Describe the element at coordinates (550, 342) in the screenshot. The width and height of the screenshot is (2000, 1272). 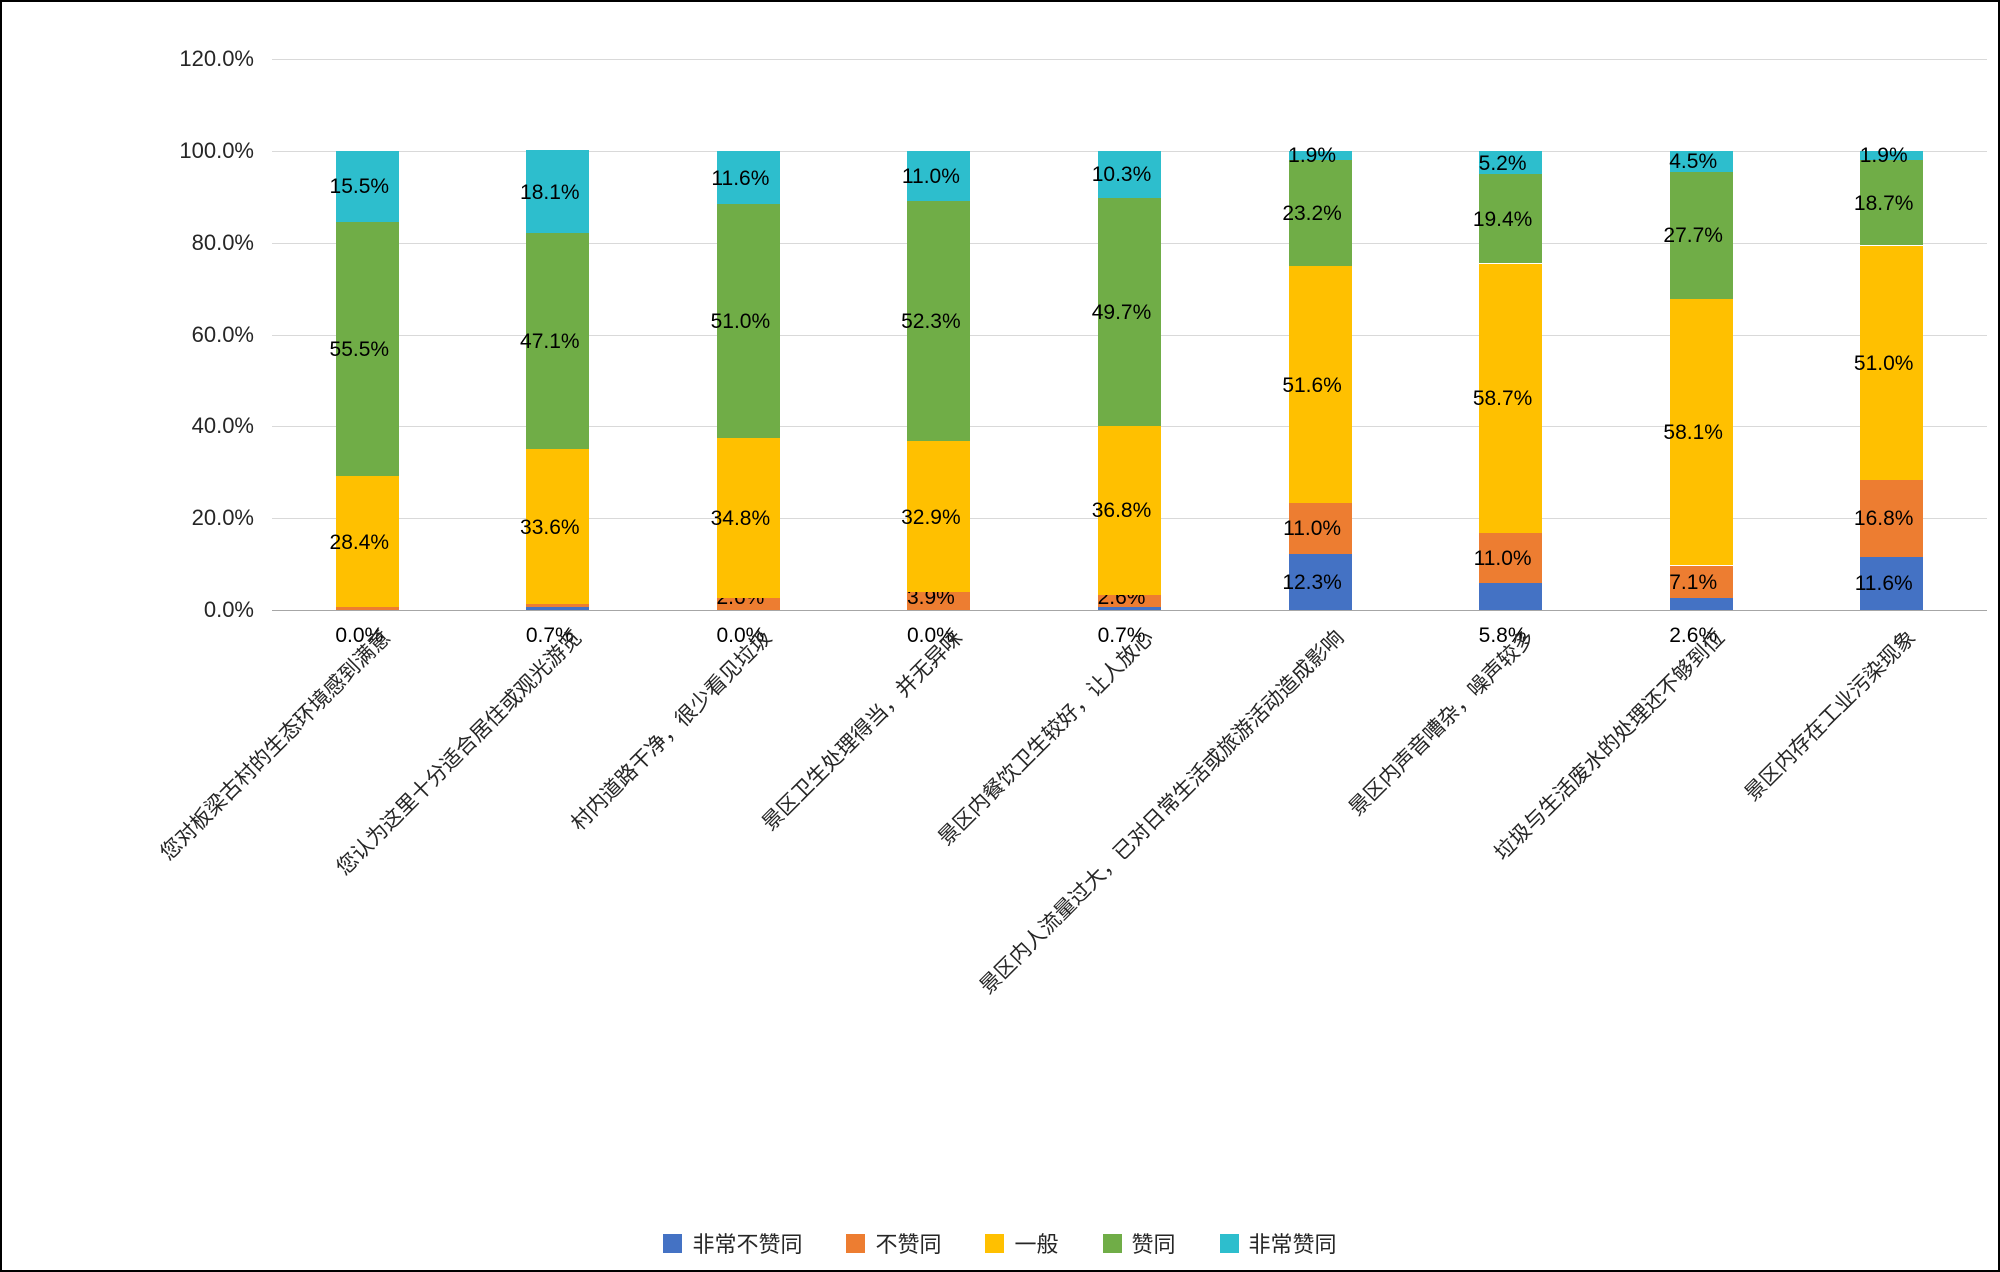
I see `data-label: 47.1%` at that location.